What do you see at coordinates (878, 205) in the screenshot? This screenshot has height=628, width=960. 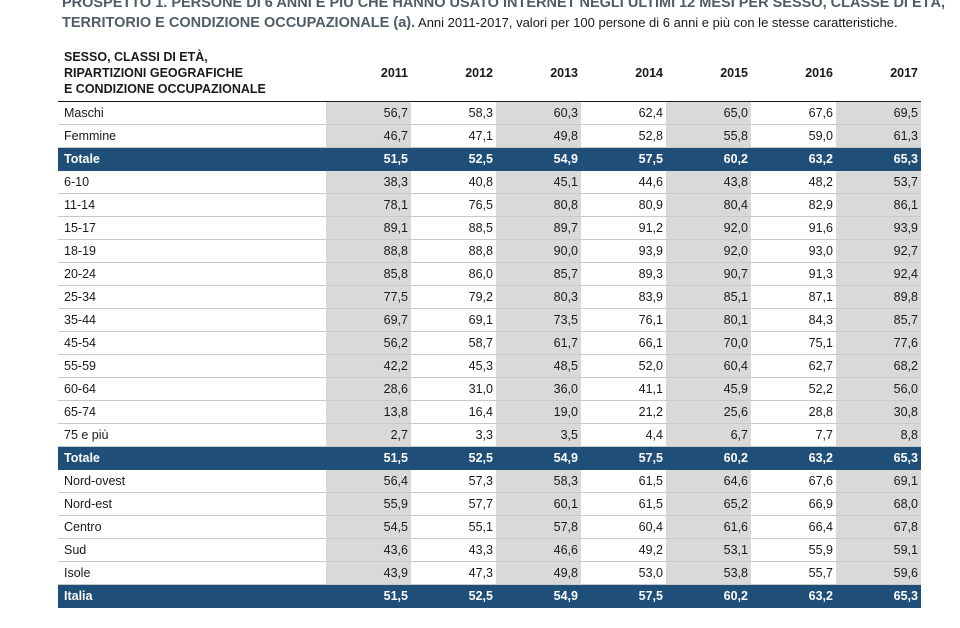 I see `cell-value: 86,1` at bounding box center [878, 205].